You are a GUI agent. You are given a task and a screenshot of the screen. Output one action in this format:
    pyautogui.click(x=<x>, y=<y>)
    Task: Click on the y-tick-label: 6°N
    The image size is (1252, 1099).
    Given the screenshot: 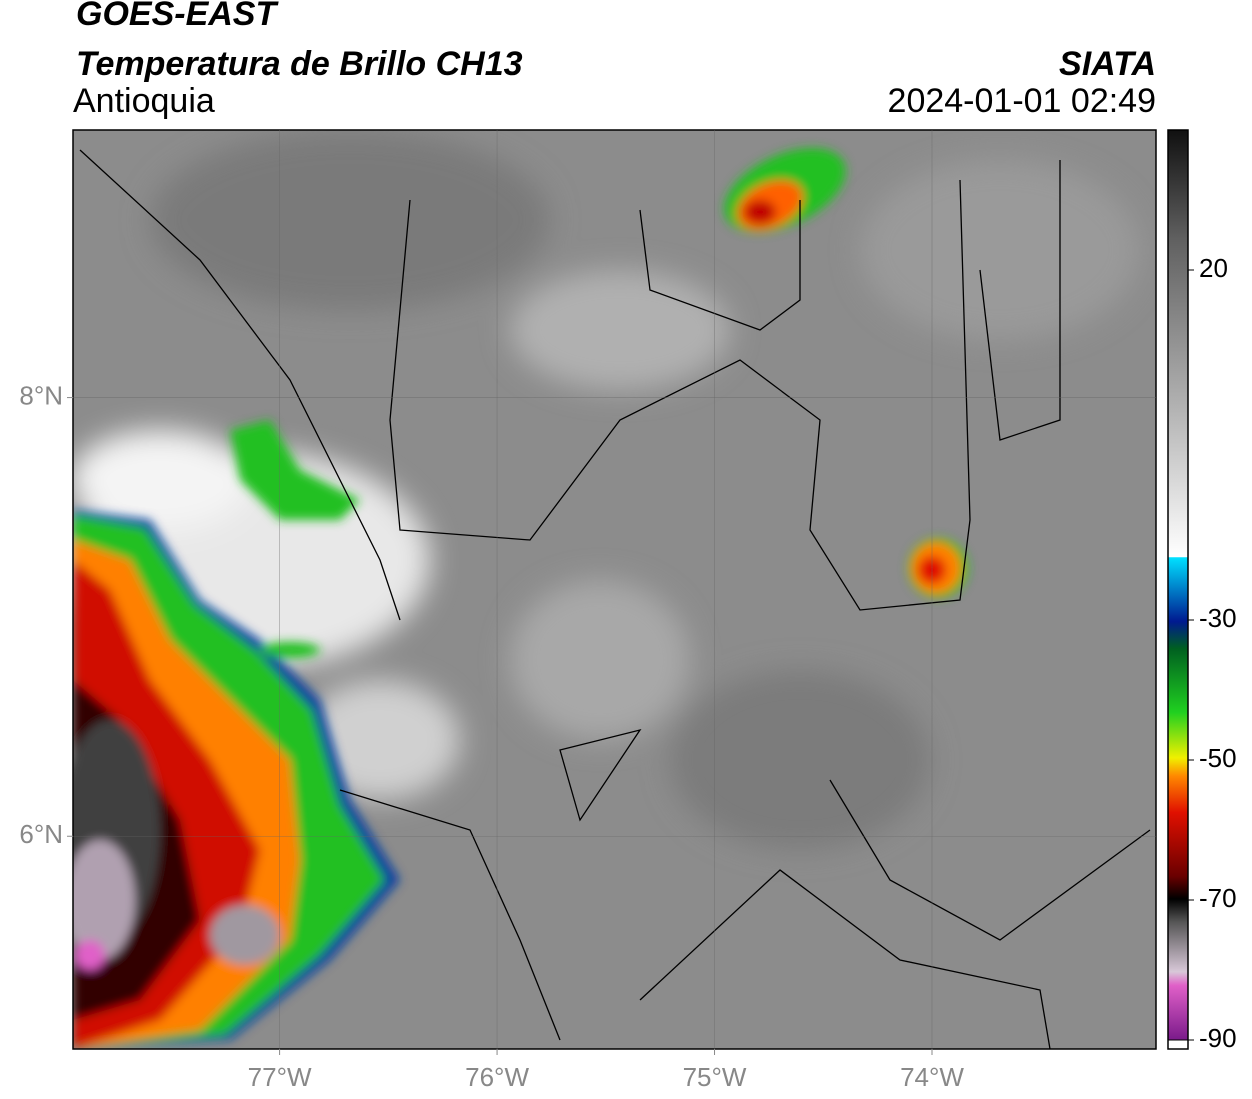 What is the action you would take?
    pyautogui.click(x=41, y=834)
    